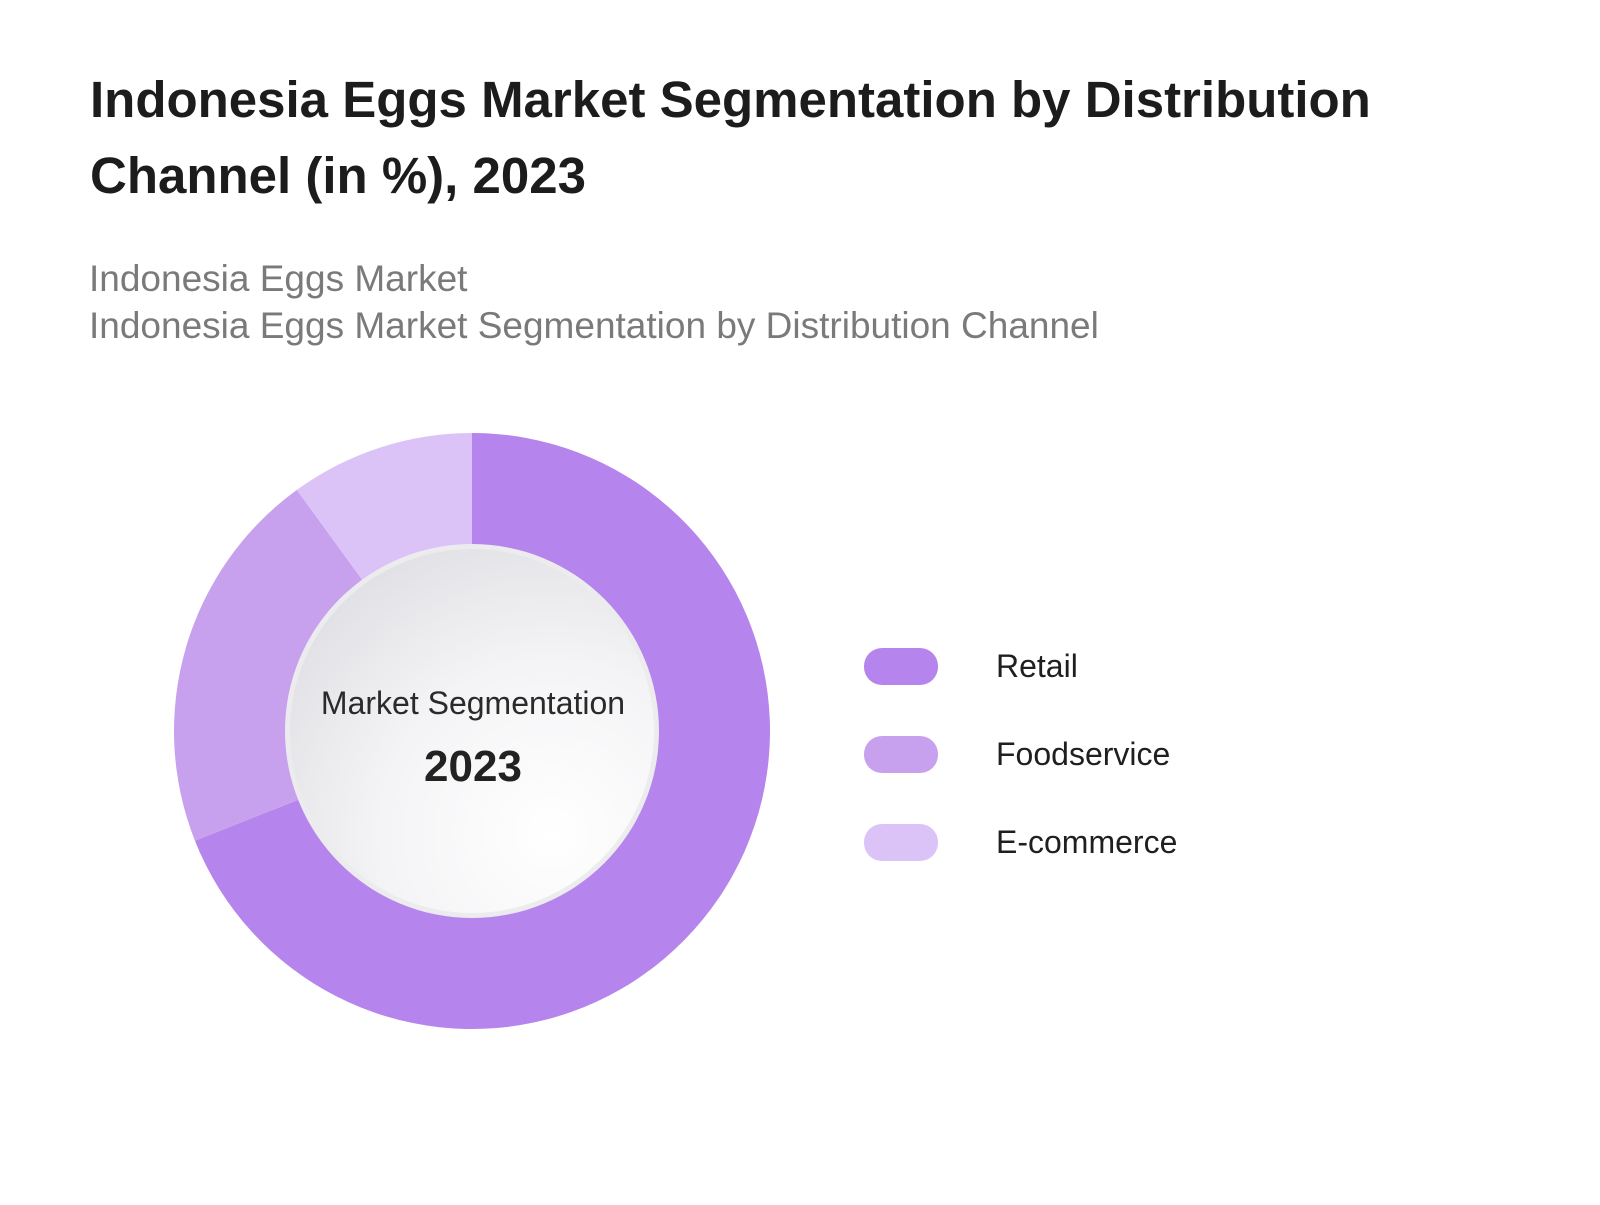  Describe the element at coordinates (473, 766) in the screenshot. I see `center-year: 2023` at that location.